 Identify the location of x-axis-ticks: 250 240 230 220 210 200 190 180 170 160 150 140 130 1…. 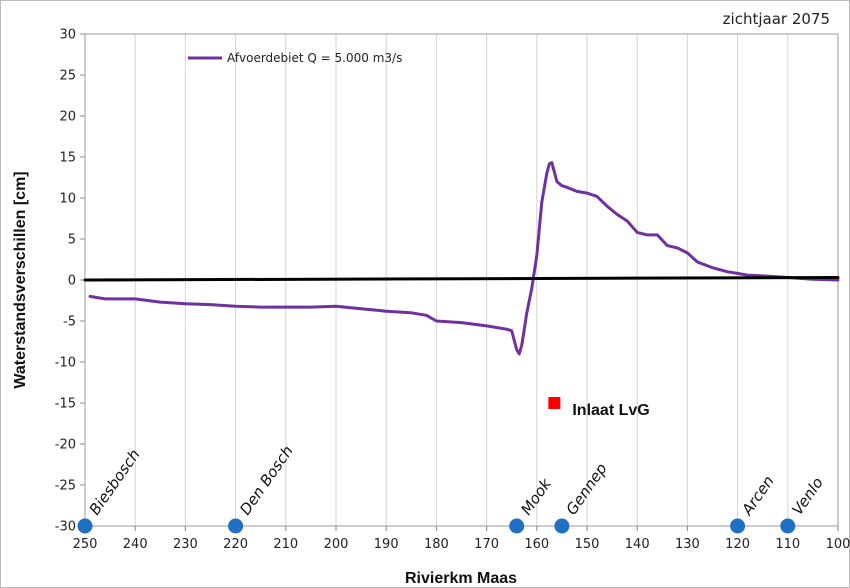
(461, 539).